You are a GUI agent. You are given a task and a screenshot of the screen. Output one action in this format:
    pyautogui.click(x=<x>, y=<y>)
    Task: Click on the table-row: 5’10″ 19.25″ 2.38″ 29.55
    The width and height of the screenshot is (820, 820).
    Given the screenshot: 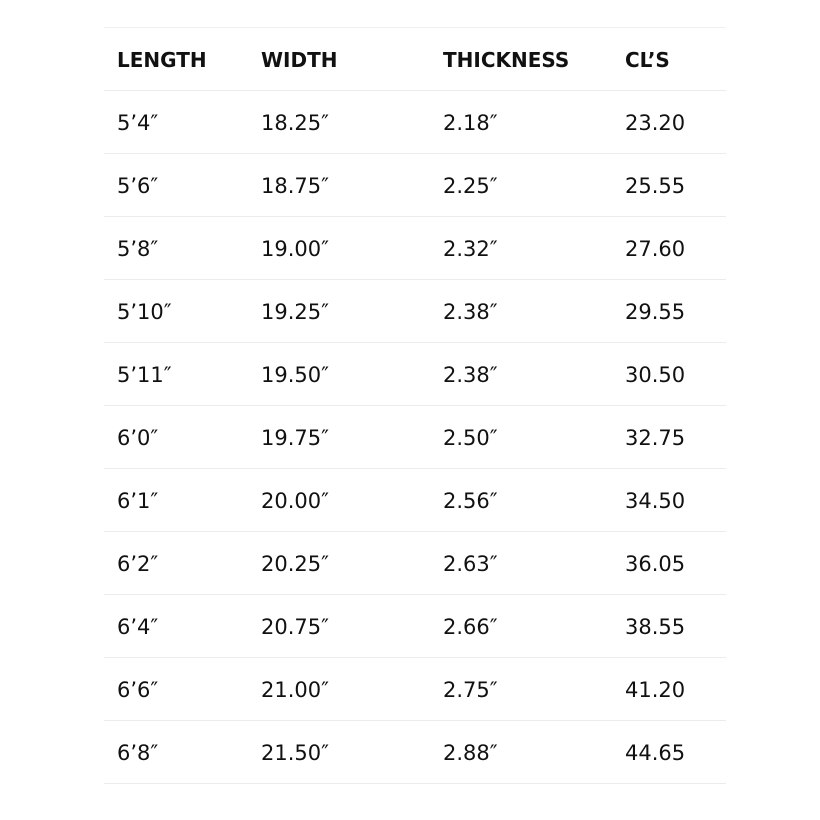 What is the action you would take?
    pyautogui.click(x=415, y=311)
    